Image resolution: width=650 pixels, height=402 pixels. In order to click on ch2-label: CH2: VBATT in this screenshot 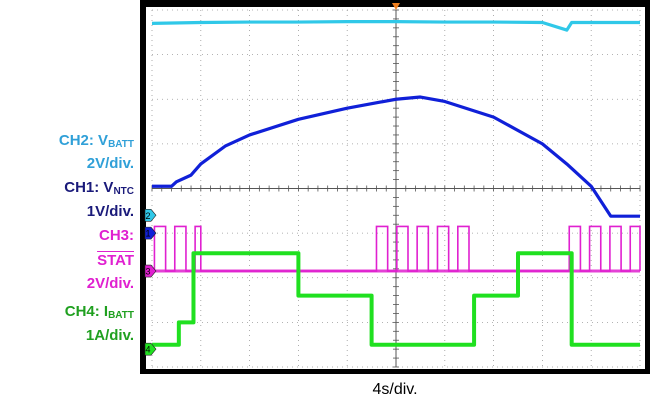, I will do `click(96, 141)`.